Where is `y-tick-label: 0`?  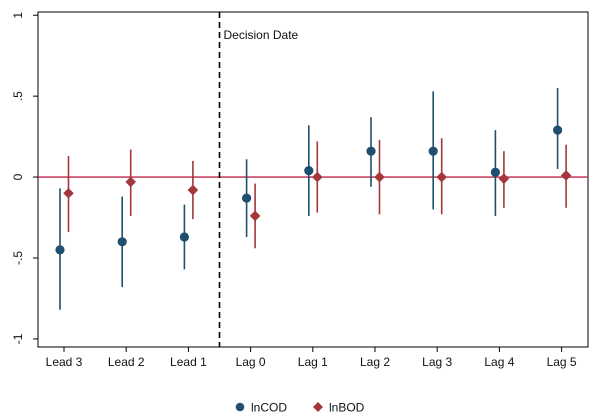 y-tick-label: 0 is located at coordinates (18, 176).